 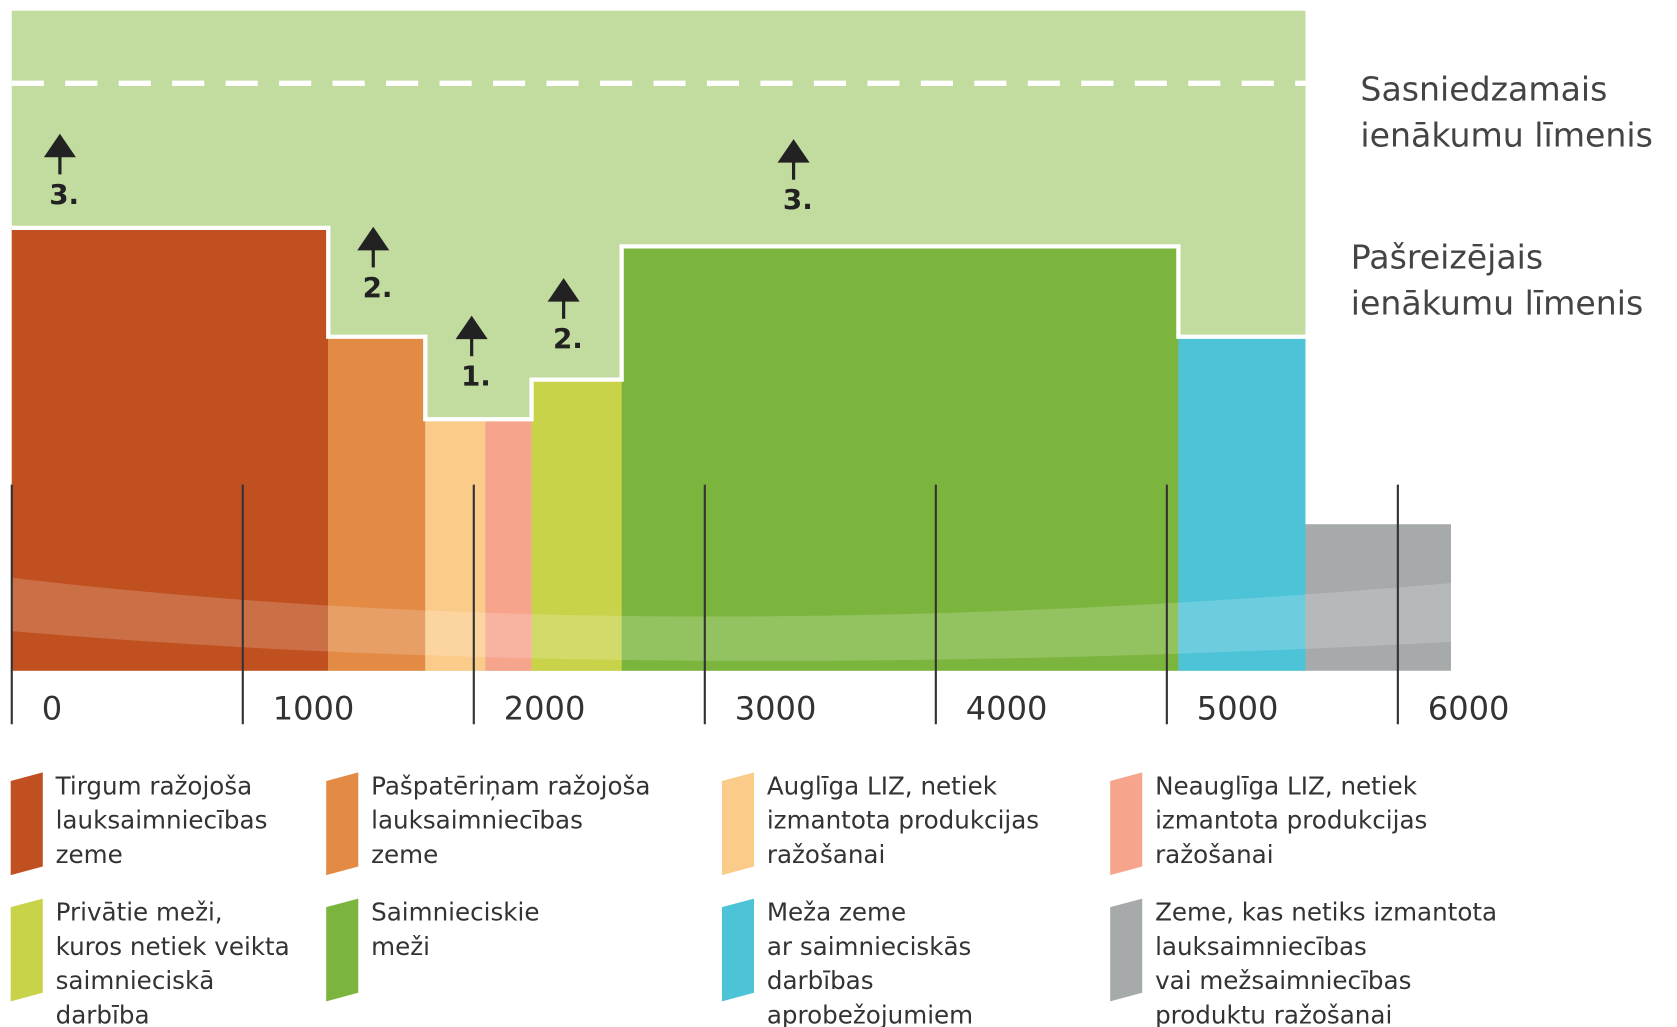 What do you see at coordinates (869, 946) in the screenshot?
I see `legend-label: ar saimnieciskās` at bounding box center [869, 946].